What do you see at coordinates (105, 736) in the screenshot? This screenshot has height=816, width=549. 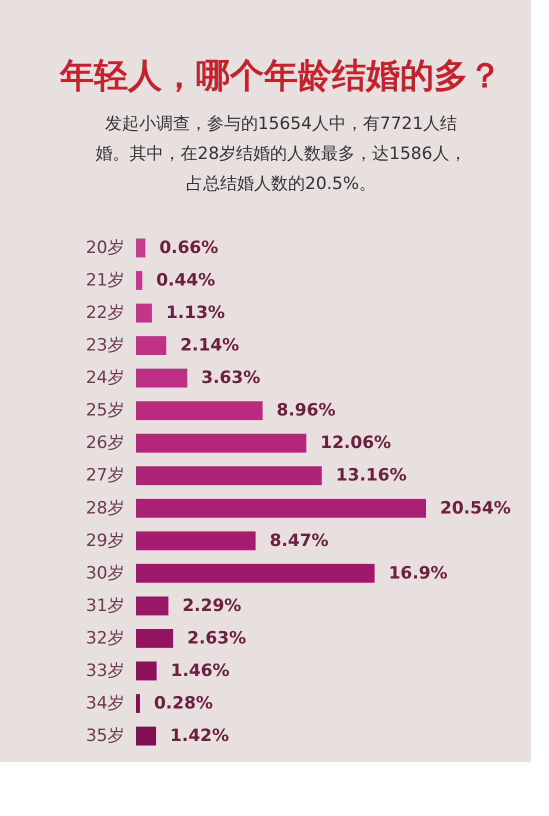 I see `y-tick-label: 35岁` at bounding box center [105, 736].